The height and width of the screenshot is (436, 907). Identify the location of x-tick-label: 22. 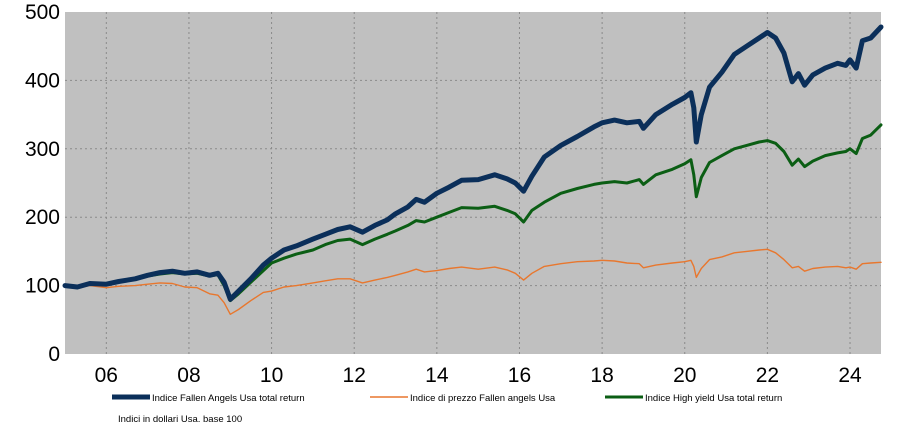
(767, 375).